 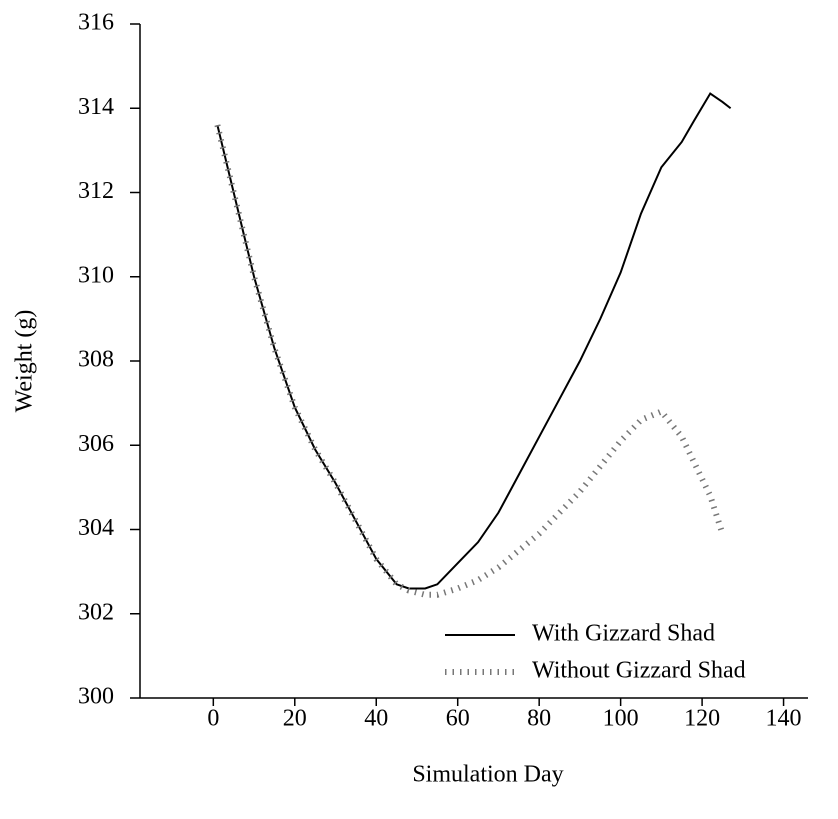 I want to click on y-tick-label: 306, so click(x=96, y=444).